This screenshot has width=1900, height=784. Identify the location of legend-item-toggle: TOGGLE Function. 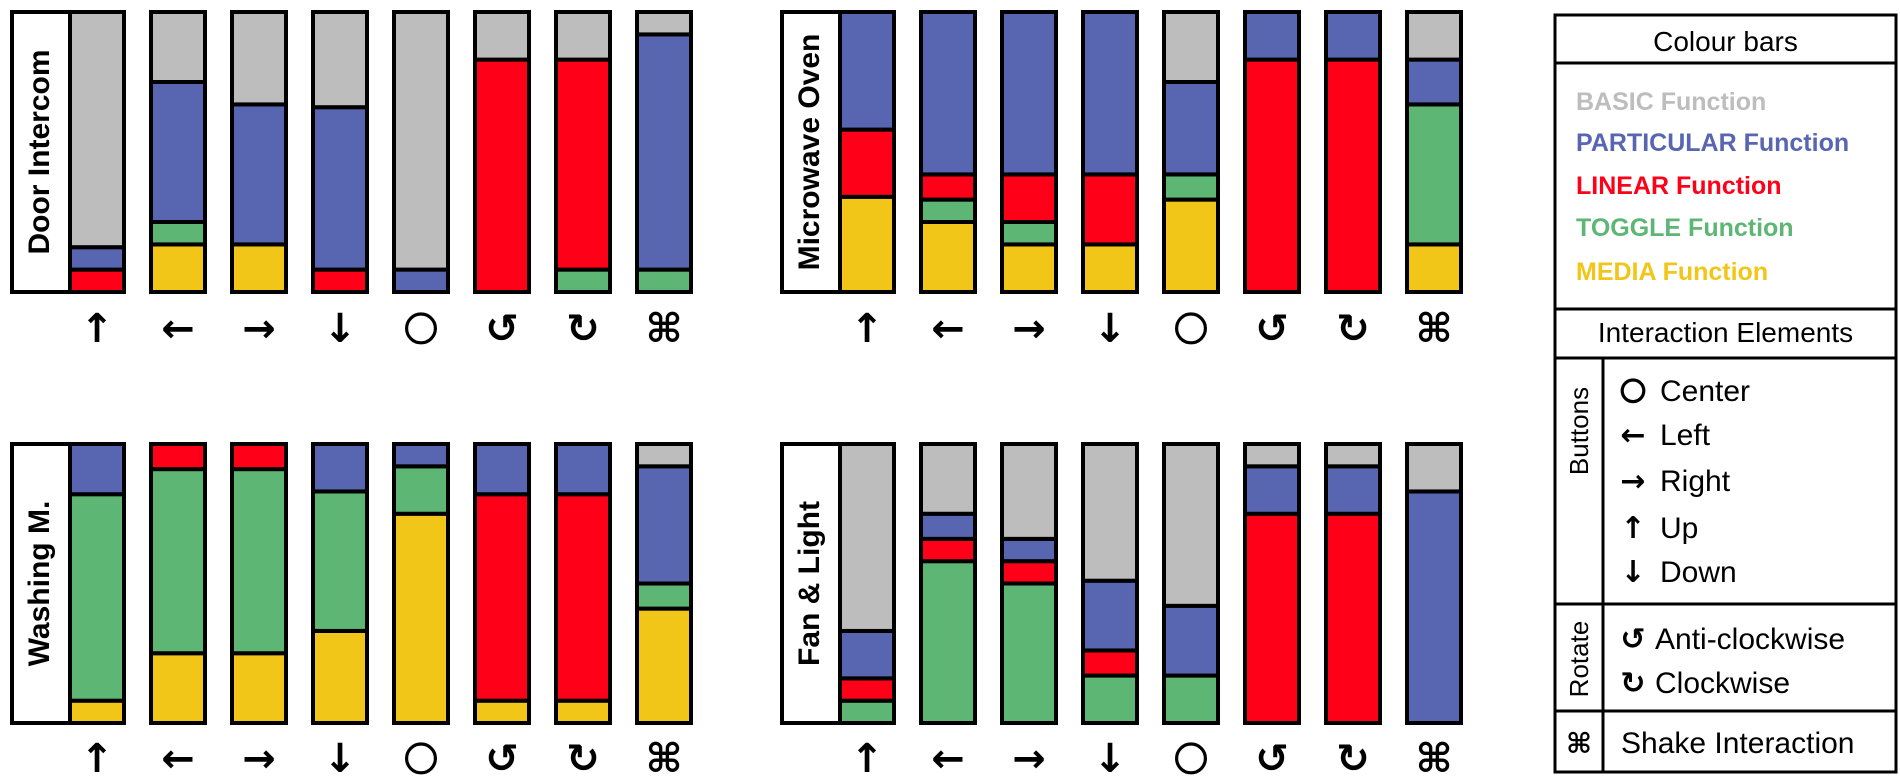
(1685, 228).